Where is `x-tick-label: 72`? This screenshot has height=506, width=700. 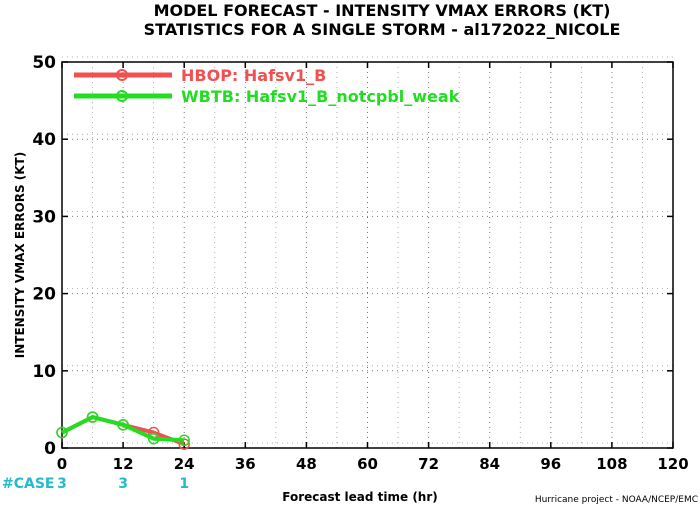 x-tick-label: 72 is located at coordinates (428, 464).